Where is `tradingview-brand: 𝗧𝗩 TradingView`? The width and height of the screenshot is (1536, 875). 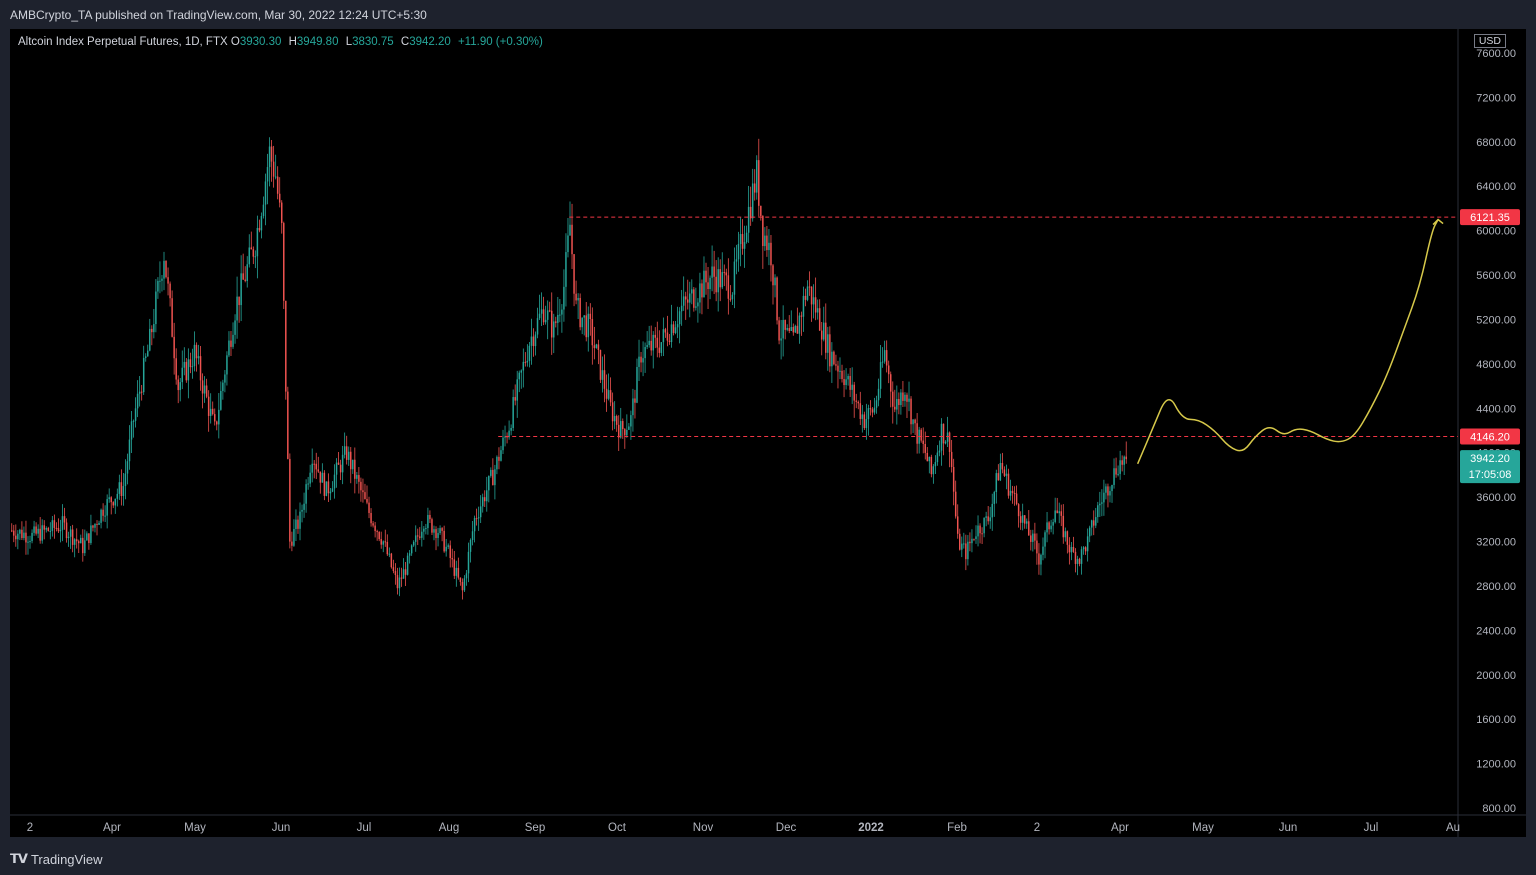 tradingview-brand: 𝗧𝗩 TradingView is located at coordinates (56, 859).